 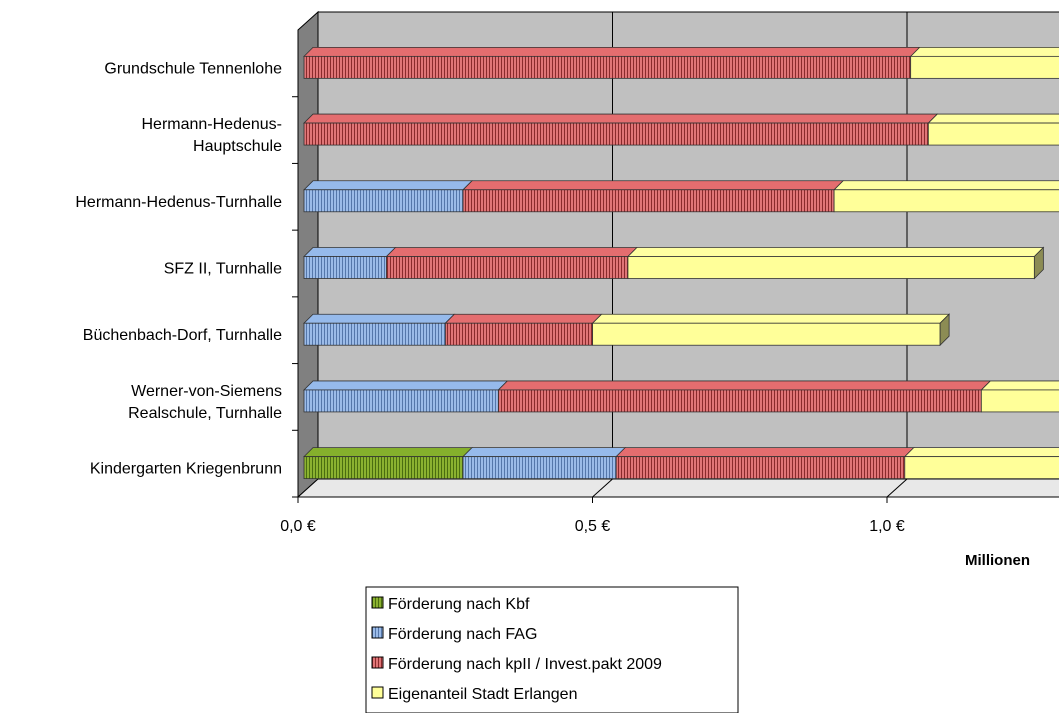 I want to click on category-label-line: Hermann-Hedenus-Turnhalle, so click(x=178, y=202).